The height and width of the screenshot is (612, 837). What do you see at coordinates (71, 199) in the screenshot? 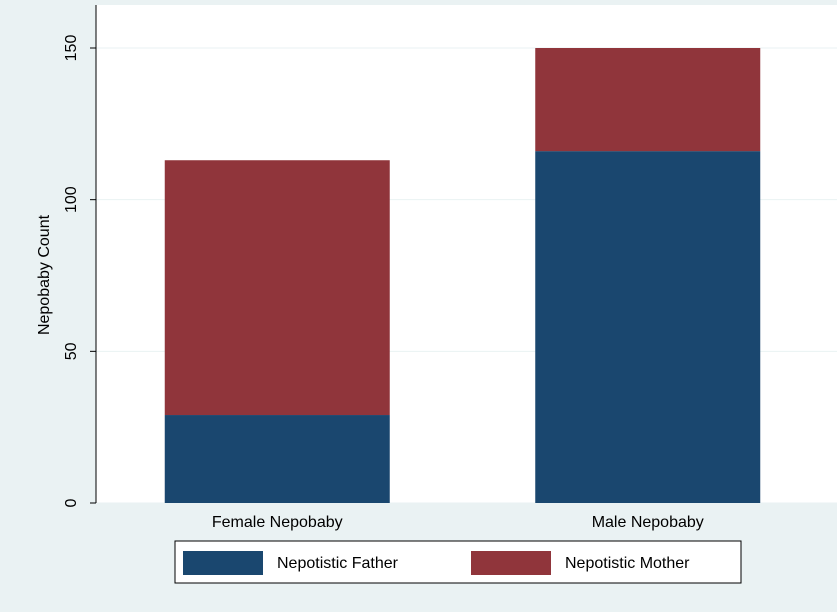
I see `y-tick-label: 100` at bounding box center [71, 199].